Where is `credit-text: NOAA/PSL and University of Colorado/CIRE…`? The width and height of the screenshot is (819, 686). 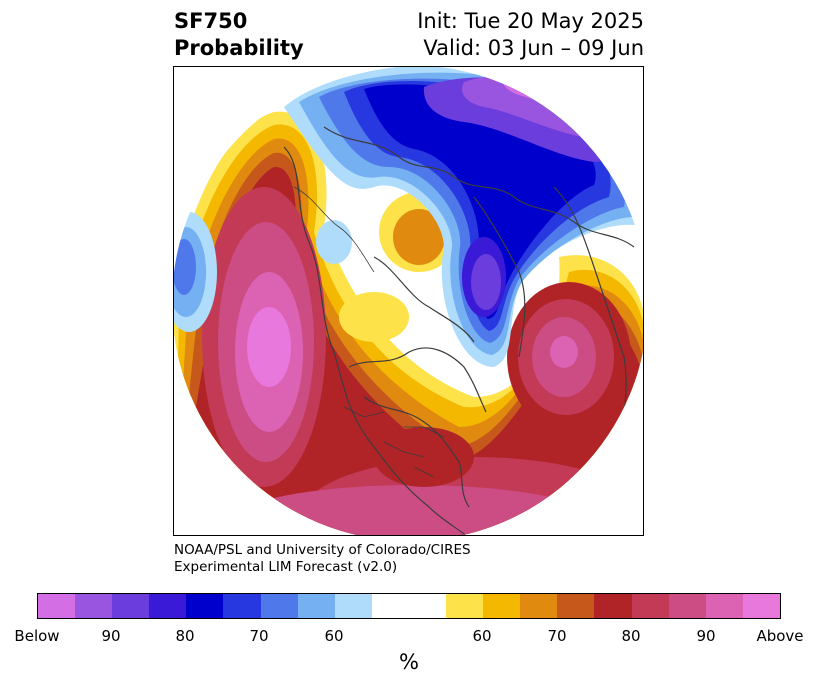
credit-text: NOAA/PSL and University of Colorado/CIRE… is located at coordinates (322, 558).